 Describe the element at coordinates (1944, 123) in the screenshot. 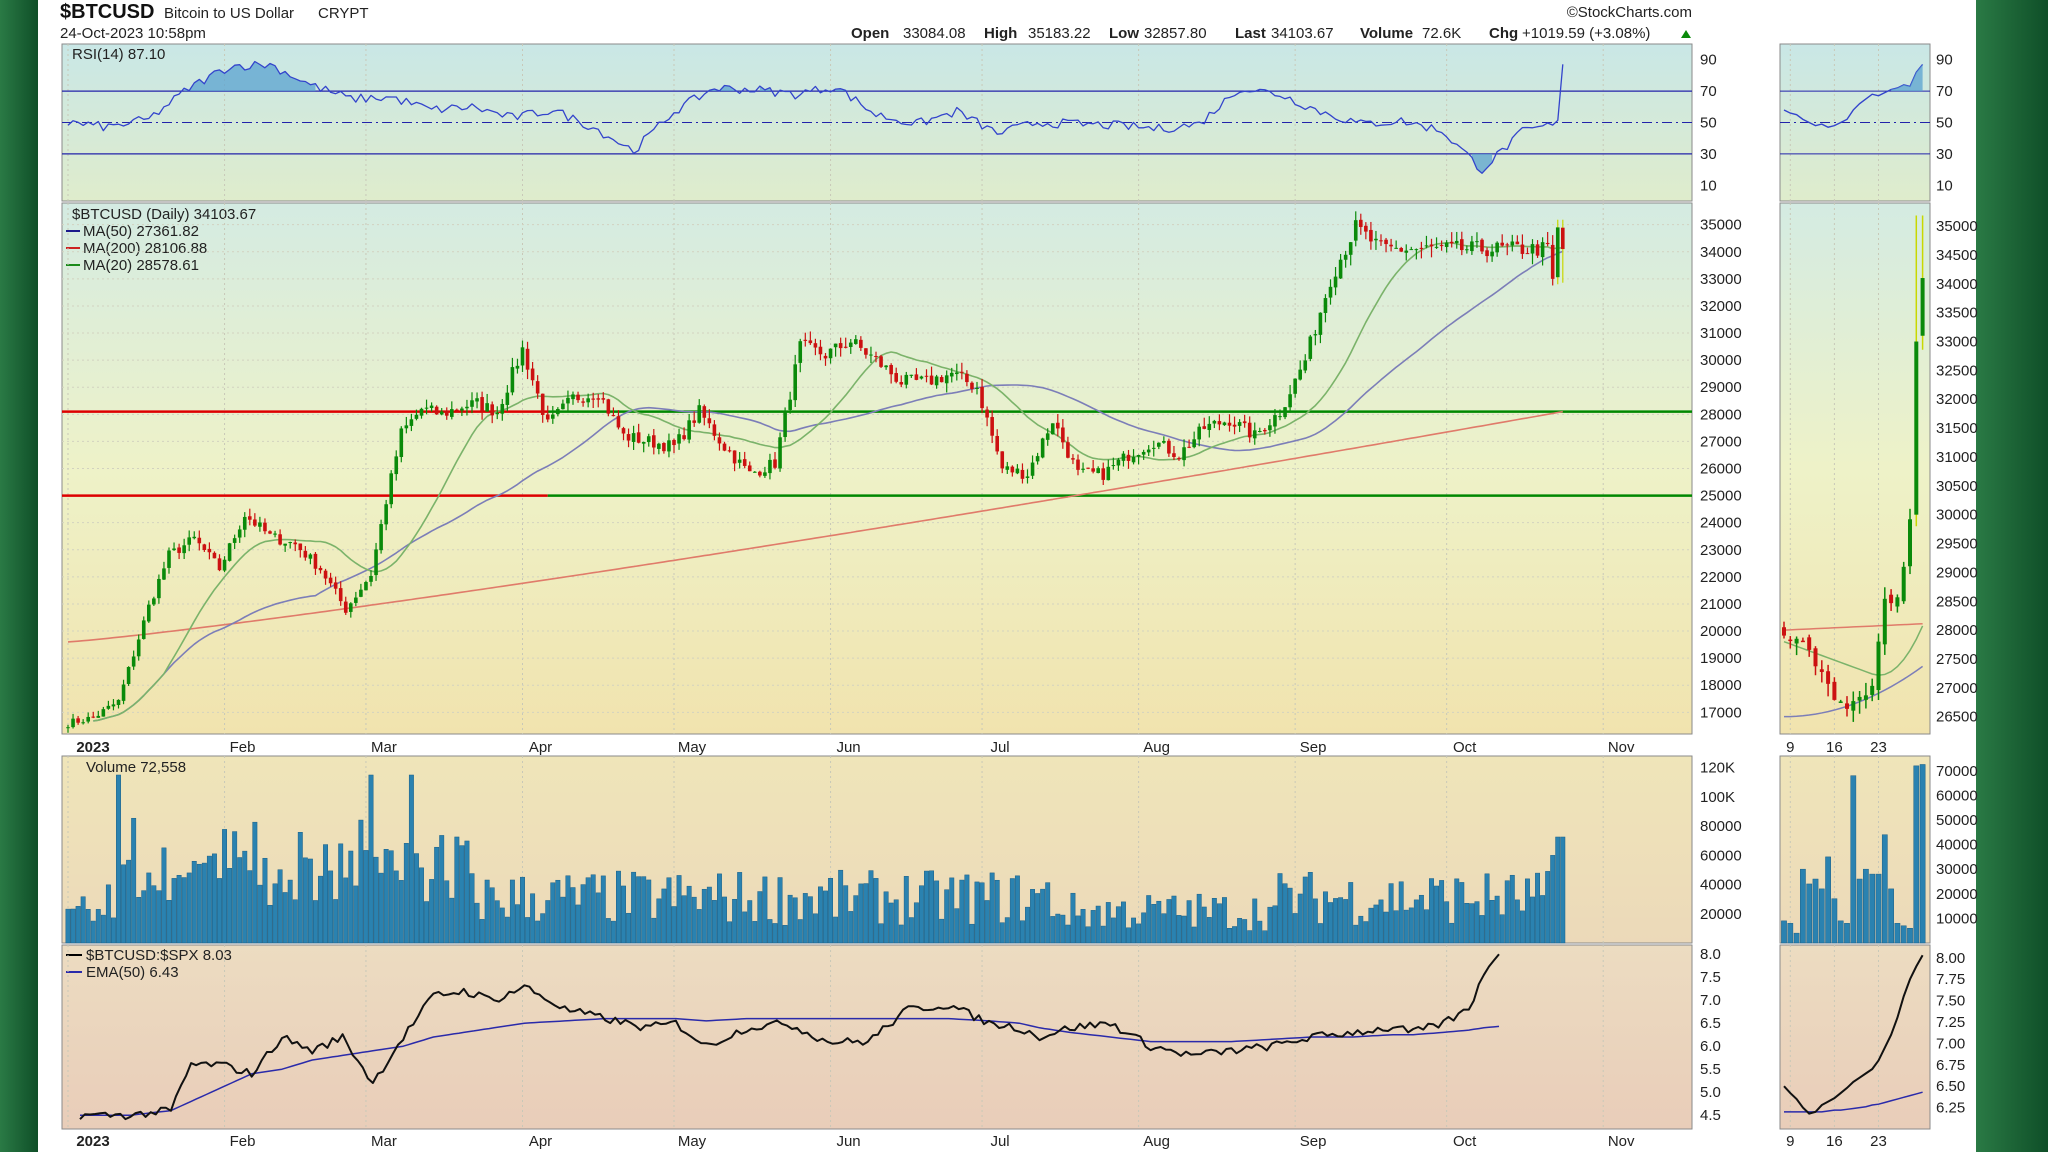

I see `zoom-rsi-tick-label: 50` at that location.